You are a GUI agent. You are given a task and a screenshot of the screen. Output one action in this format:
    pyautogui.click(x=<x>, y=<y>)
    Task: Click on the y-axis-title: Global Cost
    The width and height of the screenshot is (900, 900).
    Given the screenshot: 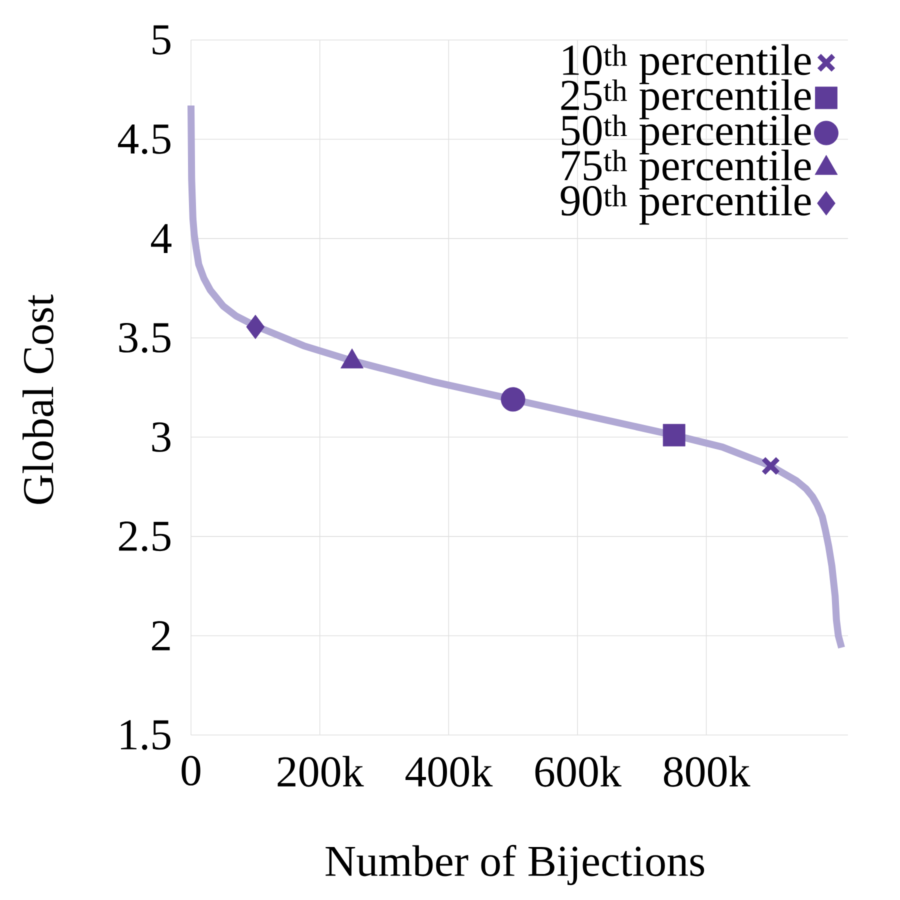 What is the action you would take?
    pyautogui.click(x=38, y=399)
    